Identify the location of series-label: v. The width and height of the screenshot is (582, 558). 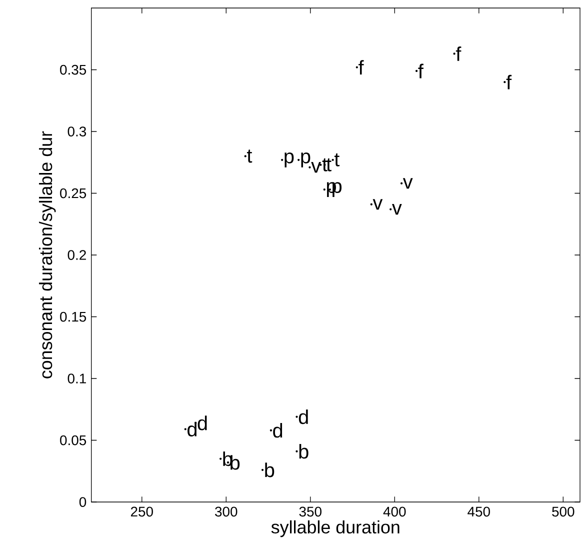
(407, 183).